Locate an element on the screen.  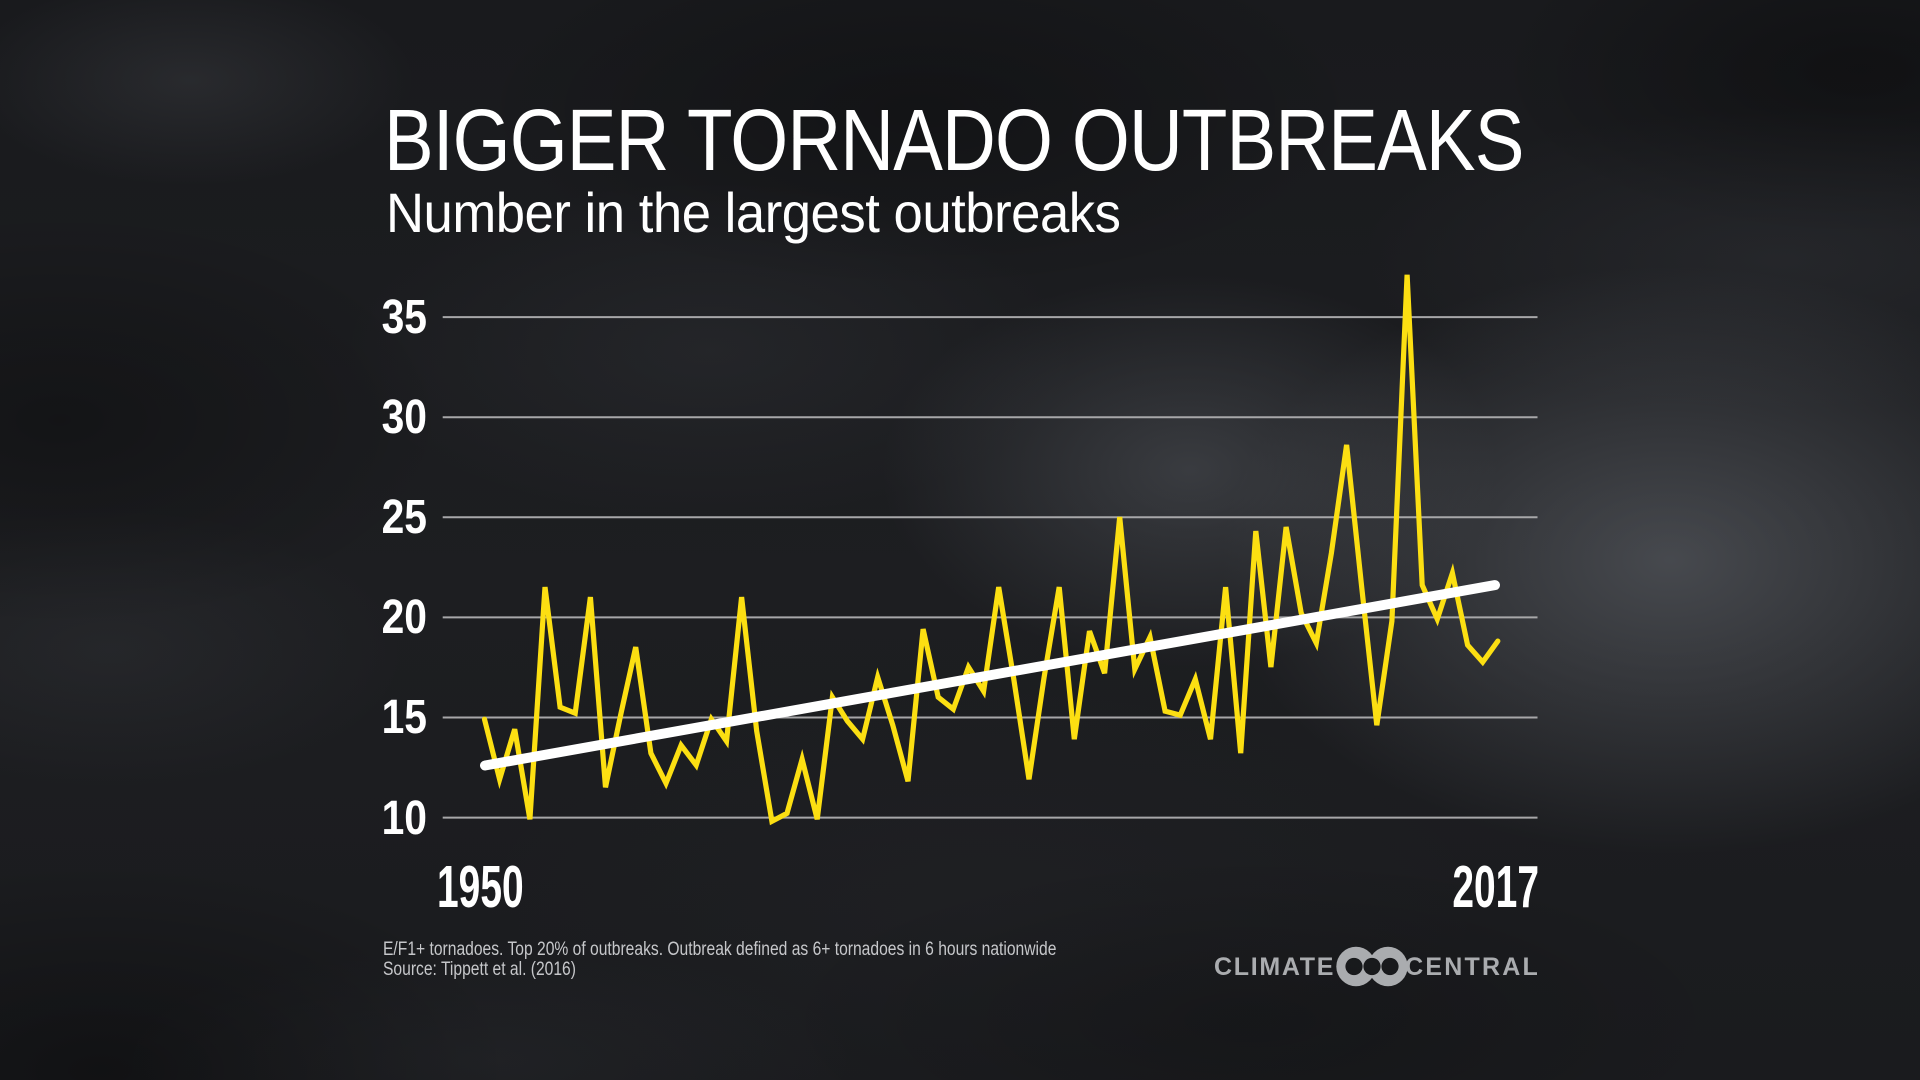
svg-text: CENTRAL is located at coordinates (1472, 967).